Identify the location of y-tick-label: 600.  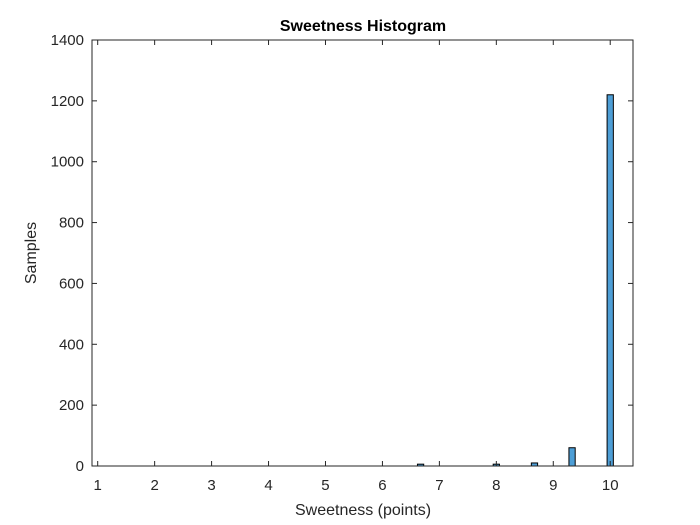
(71, 283).